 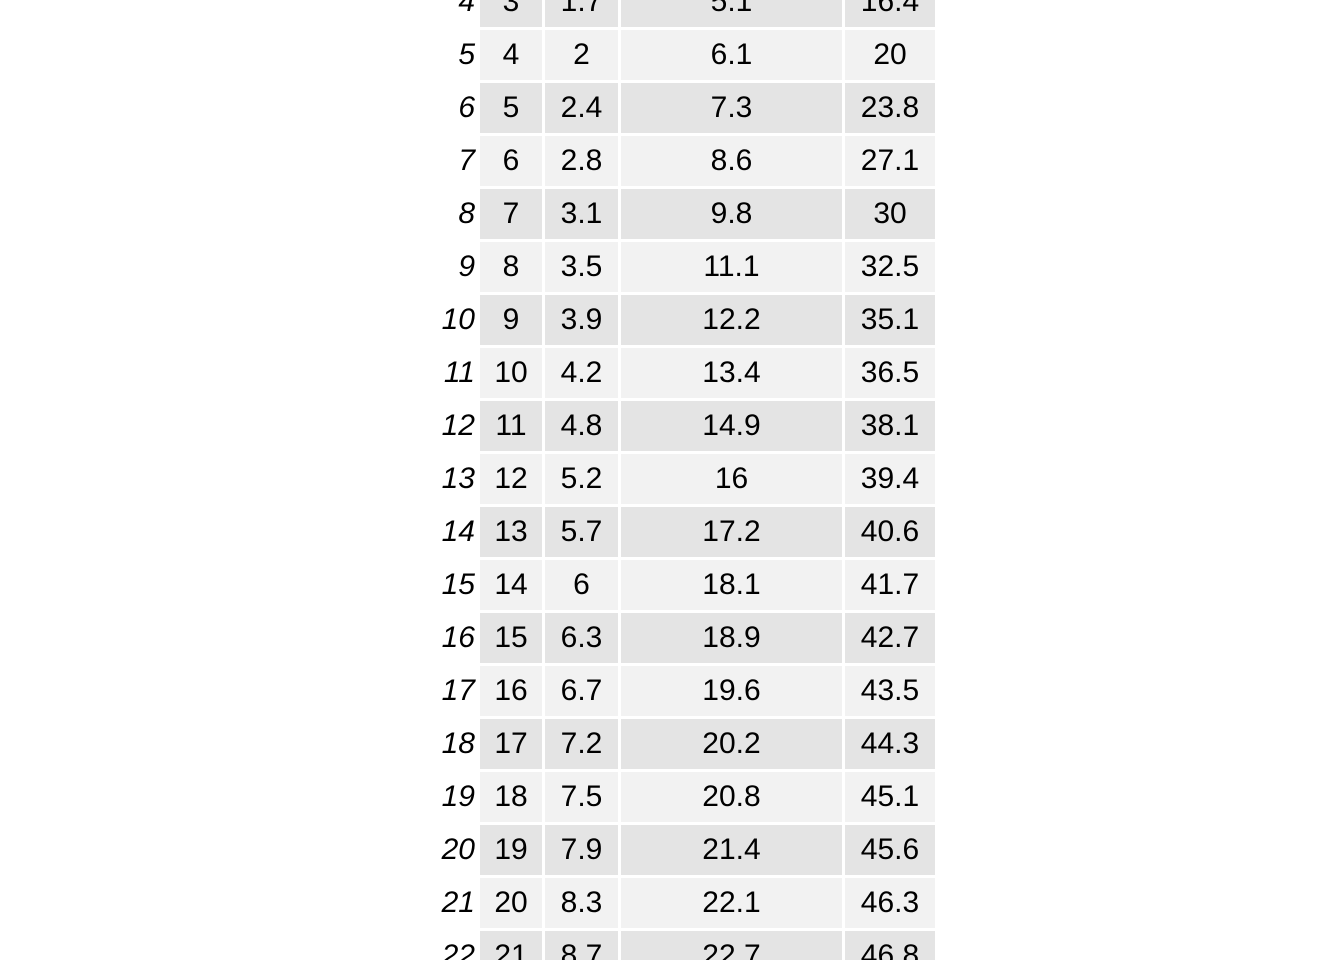 I want to click on table-row: 5 4 2 6.1 20, so click(x=679, y=55).